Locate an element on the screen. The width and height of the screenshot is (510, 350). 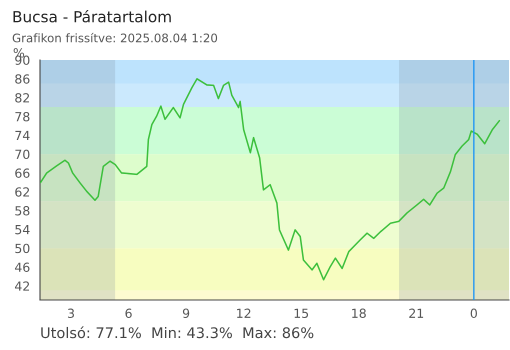
x-tick-label: 9 is located at coordinates (186, 313).